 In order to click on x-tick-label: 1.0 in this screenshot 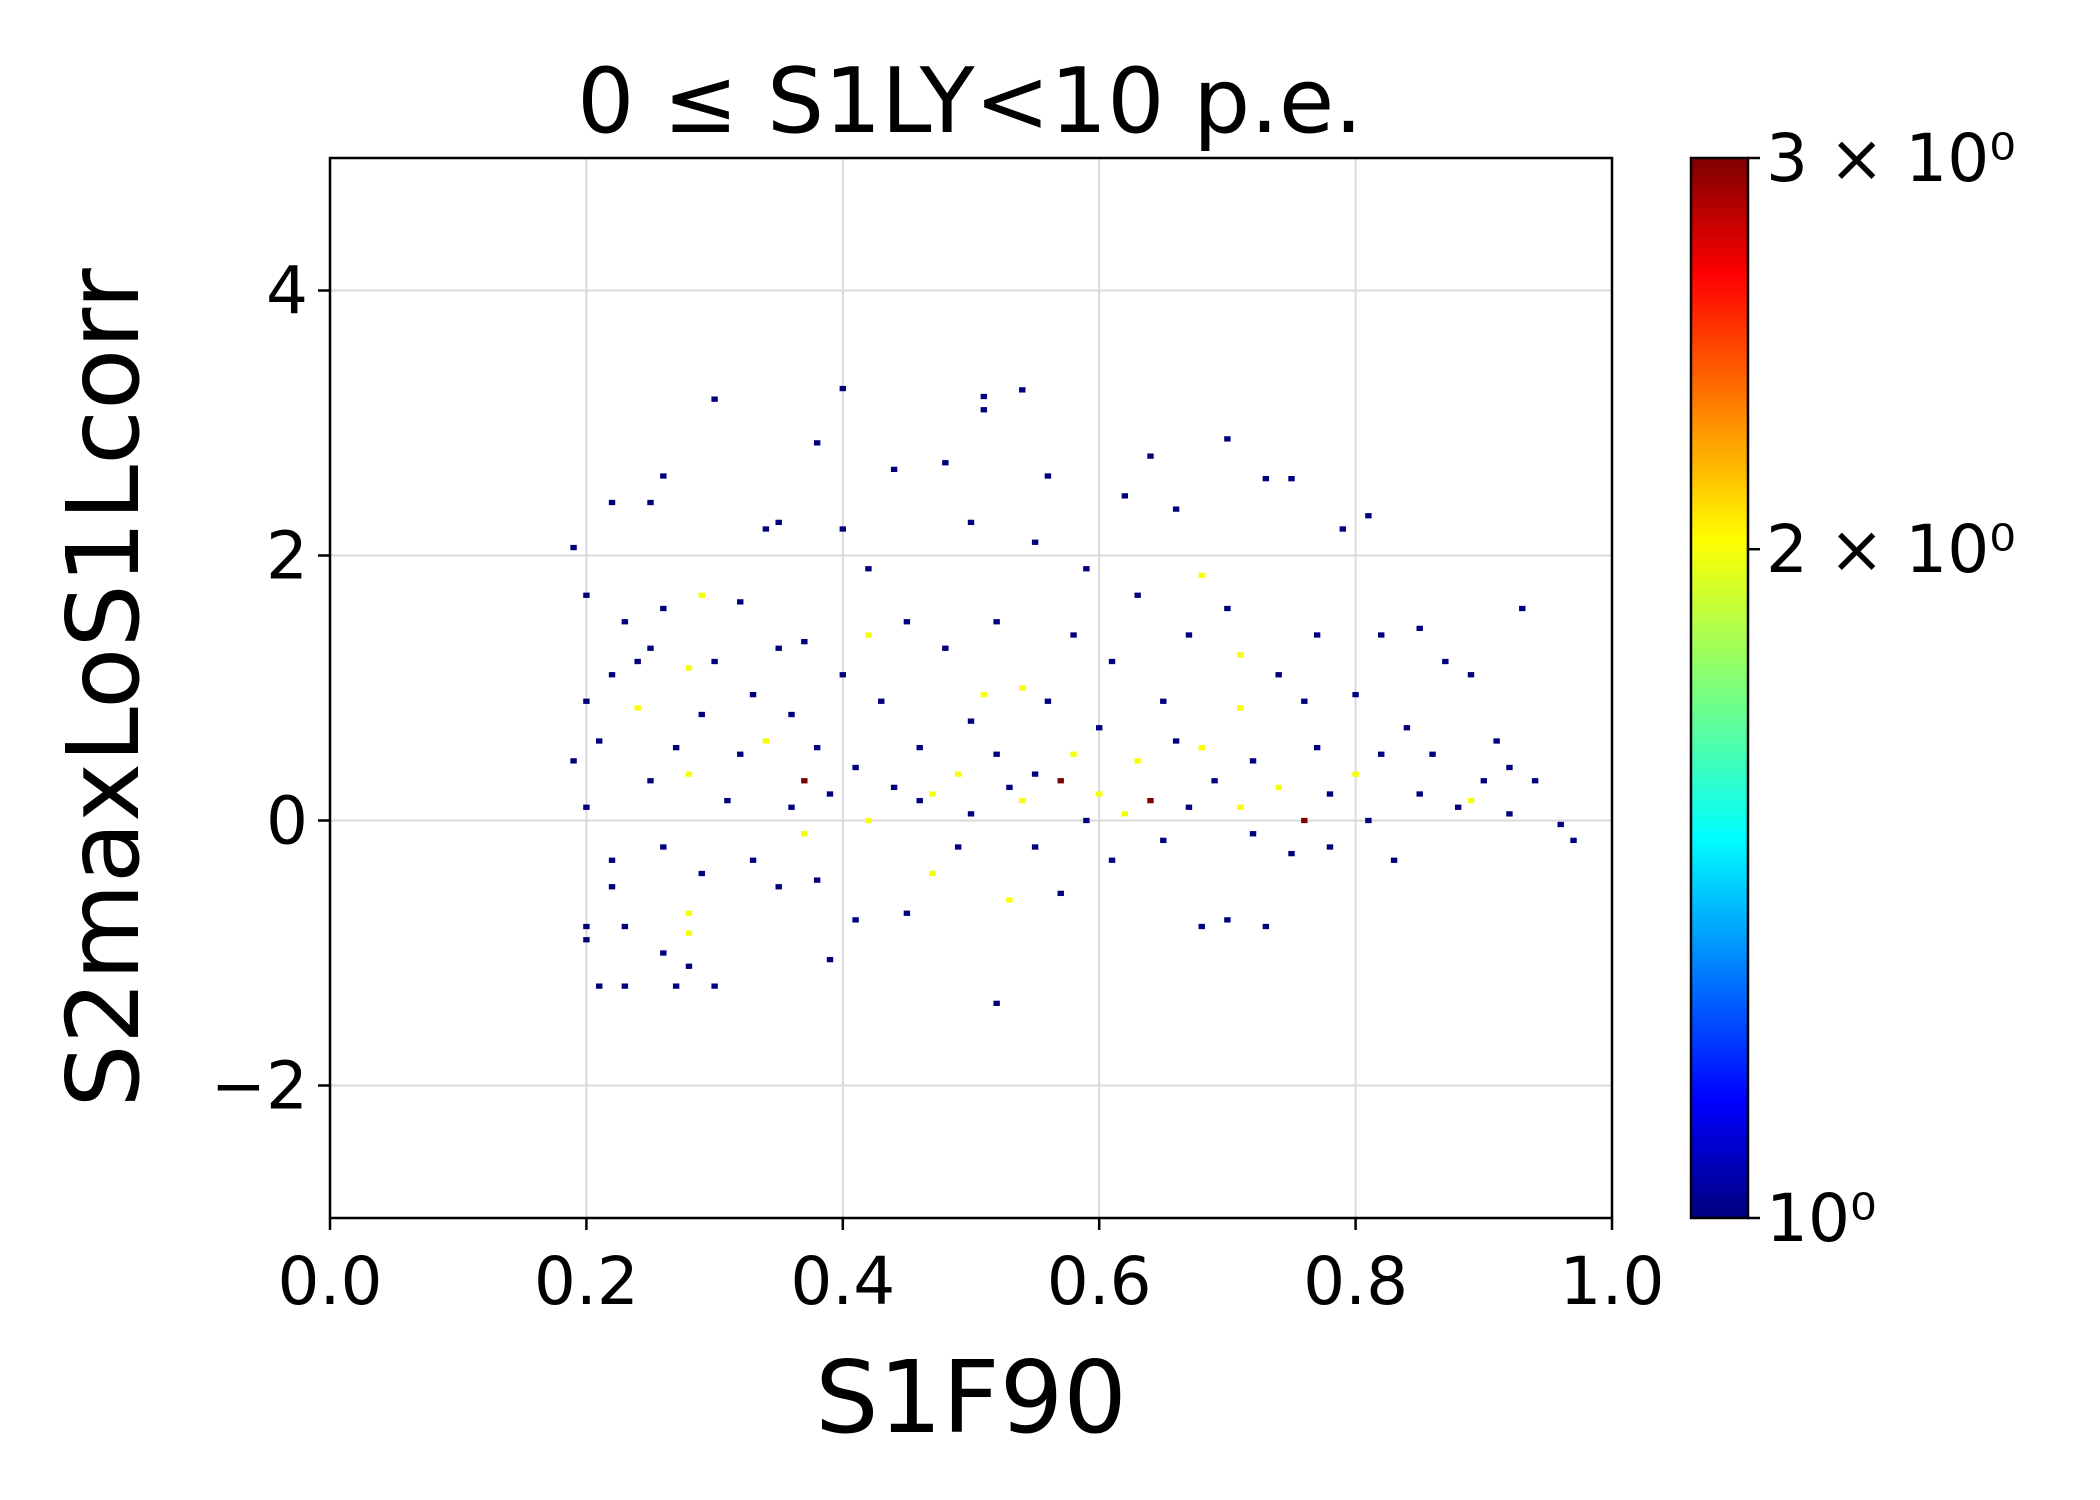, I will do `click(1612, 1281)`.